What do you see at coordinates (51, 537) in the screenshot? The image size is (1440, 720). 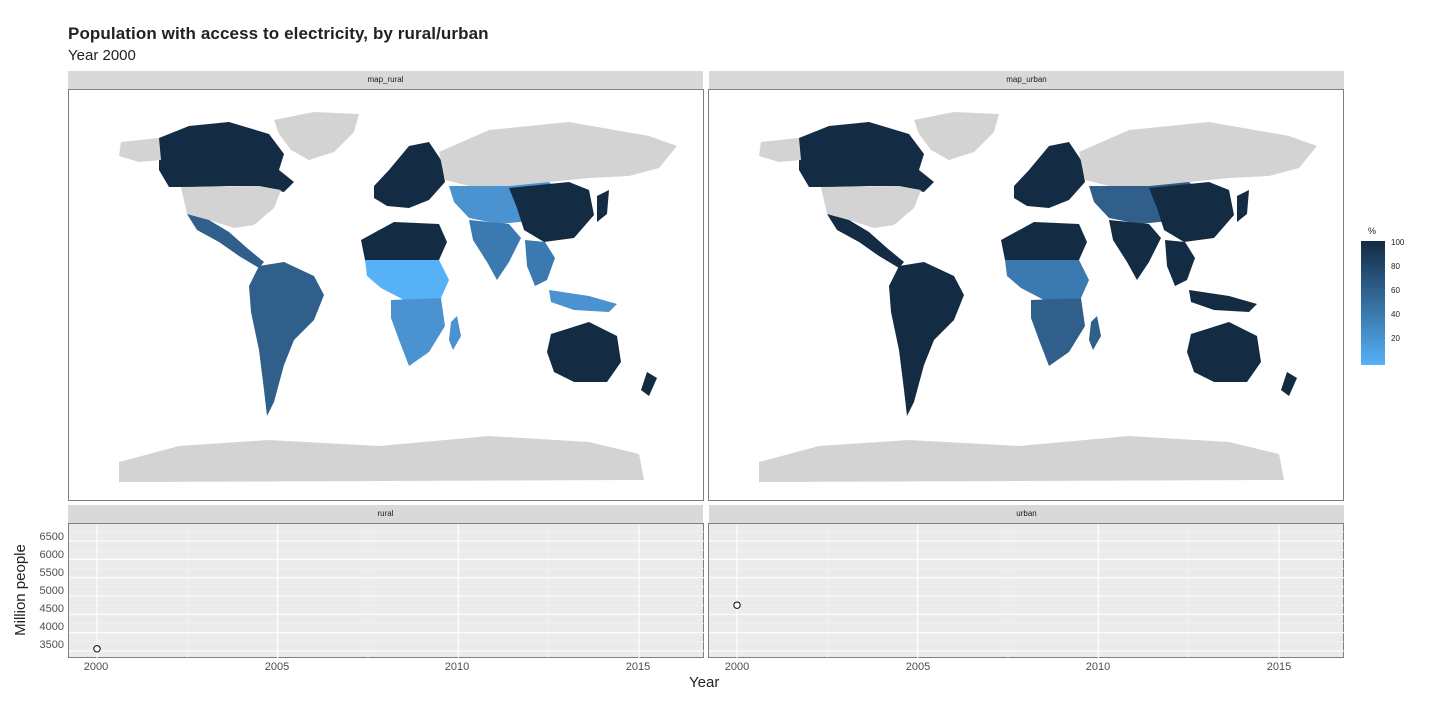 I see `y-tick-label: 6500` at bounding box center [51, 537].